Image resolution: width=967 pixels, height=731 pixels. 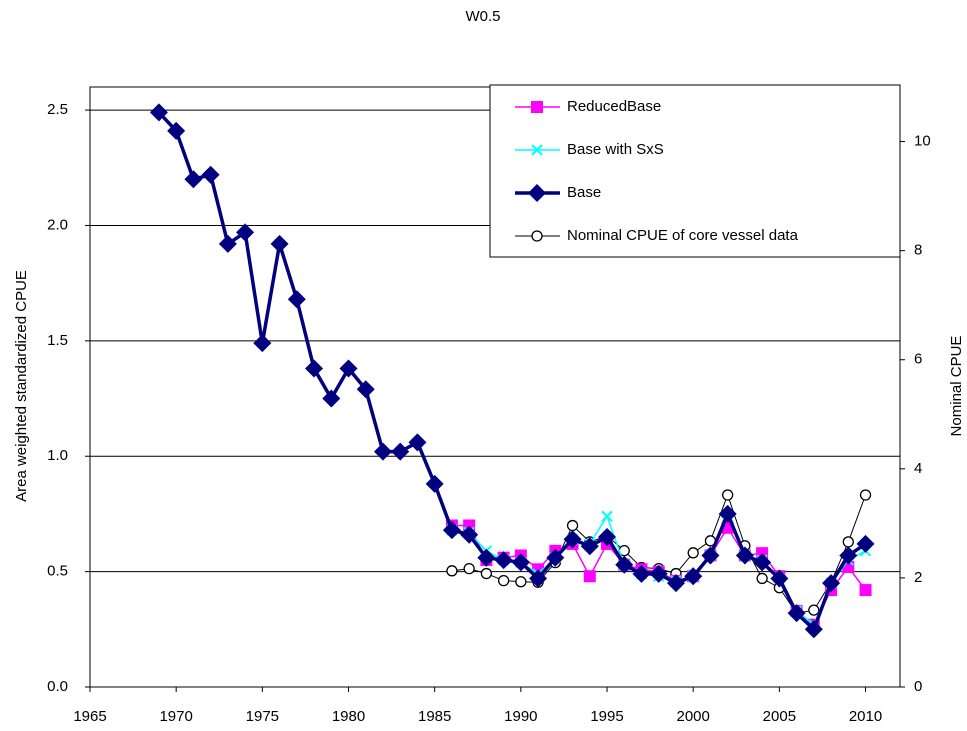 I want to click on x-tick-label: 1985, so click(x=434, y=716).